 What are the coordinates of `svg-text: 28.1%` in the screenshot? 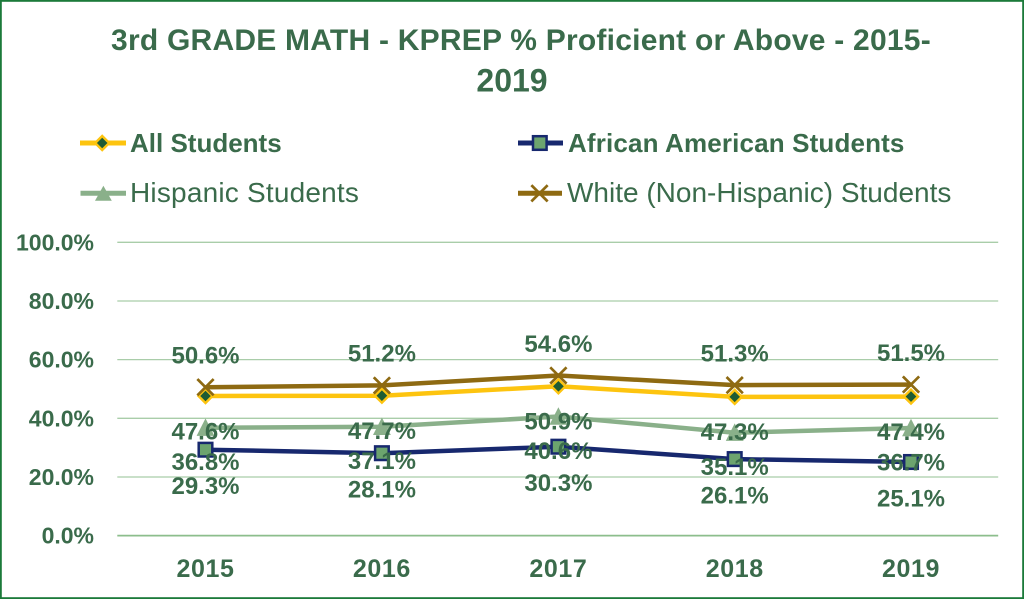 It's located at (382, 490).